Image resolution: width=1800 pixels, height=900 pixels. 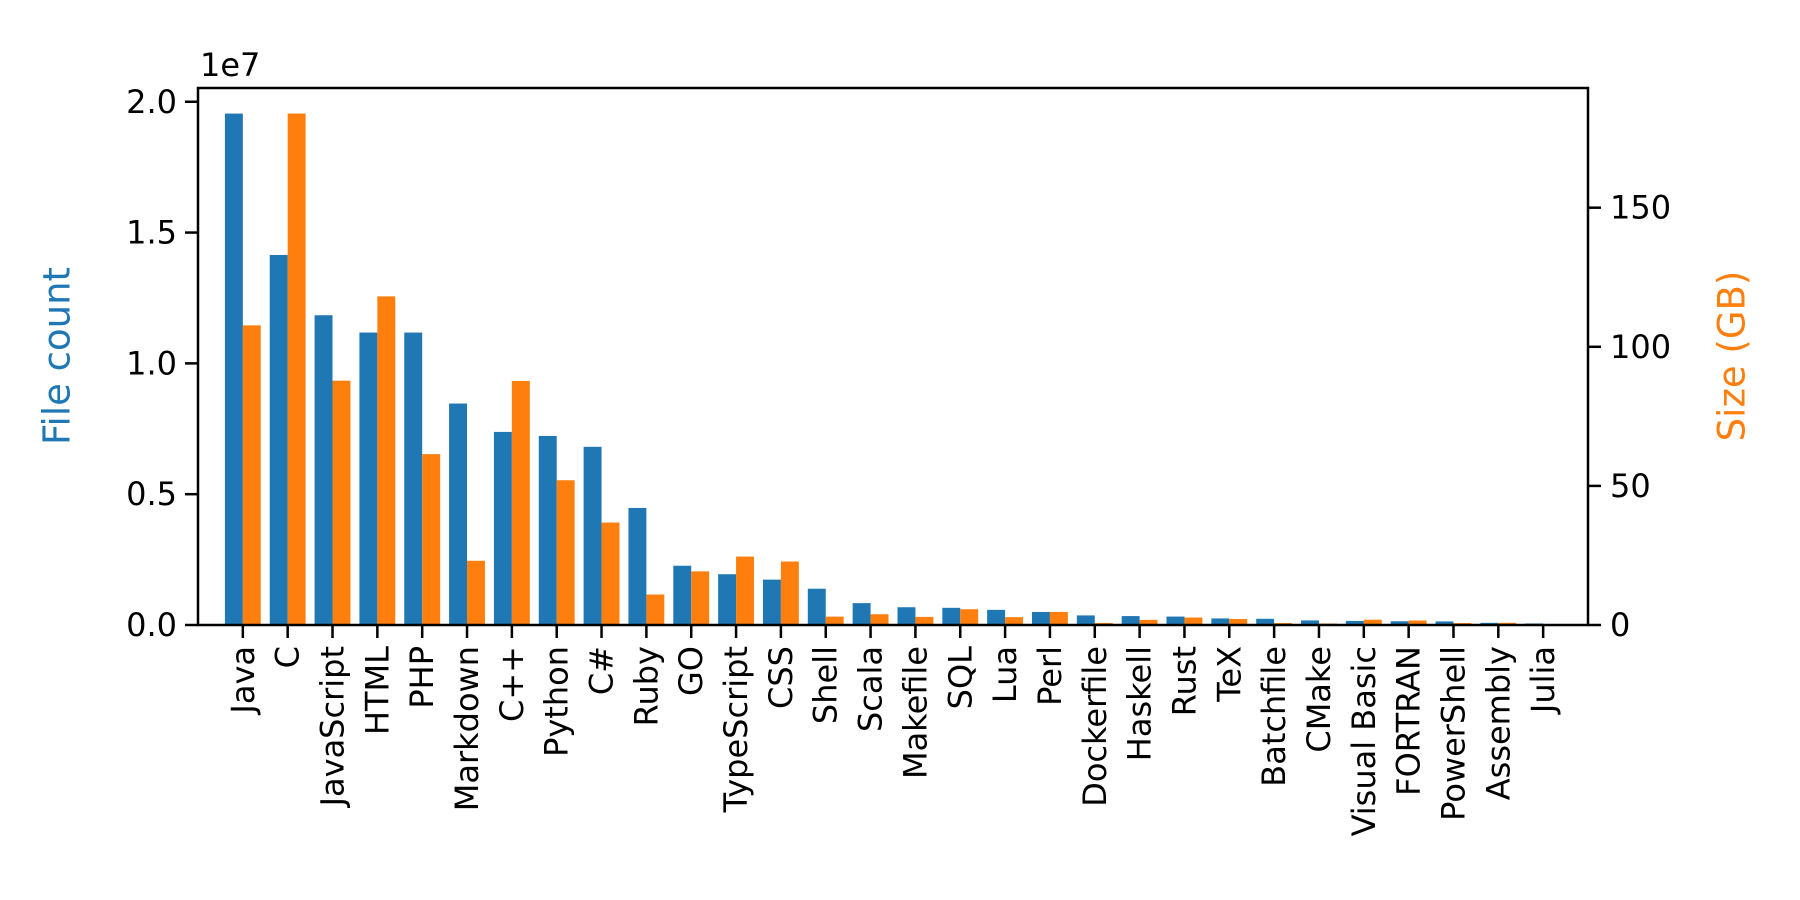 What do you see at coordinates (1498, 723) in the screenshot?
I see `x-tick-label-assembly: Assembly` at bounding box center [1498, 723].